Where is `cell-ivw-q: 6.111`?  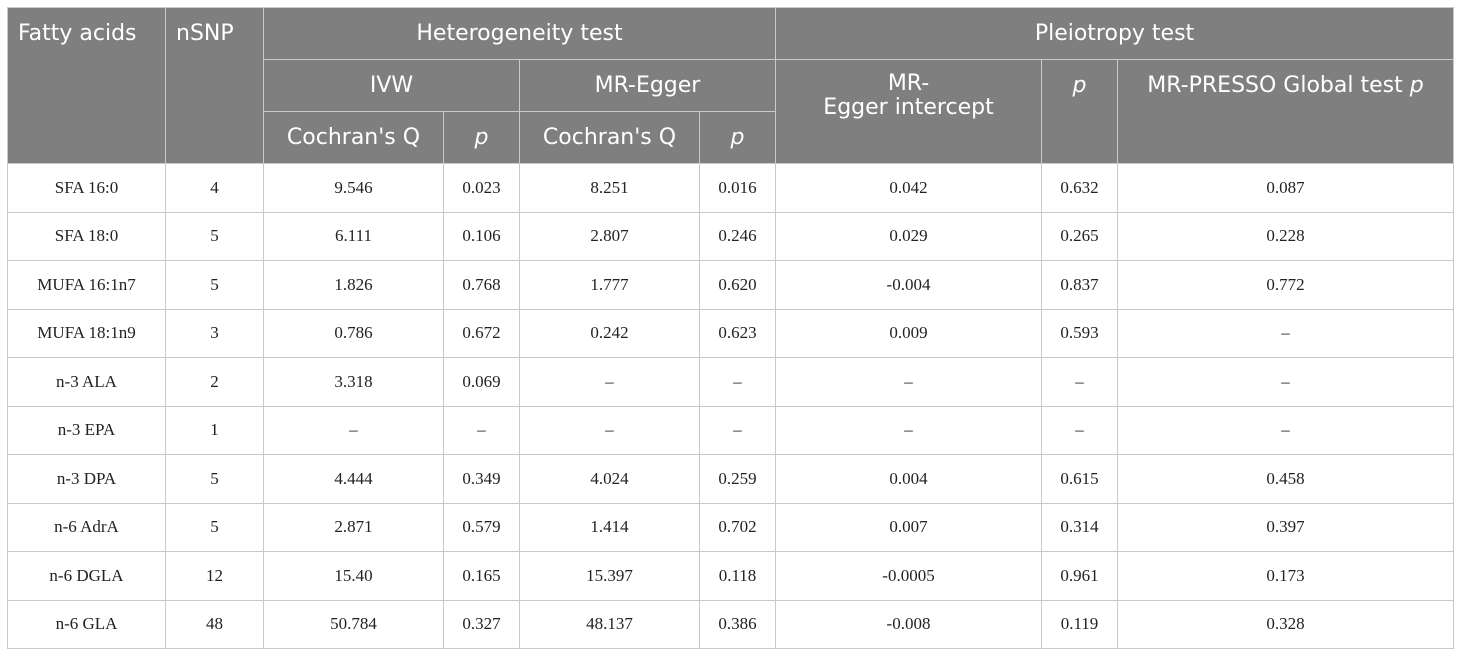
cell-ivw-q: 6.111 is located at coordinates (353, 236).